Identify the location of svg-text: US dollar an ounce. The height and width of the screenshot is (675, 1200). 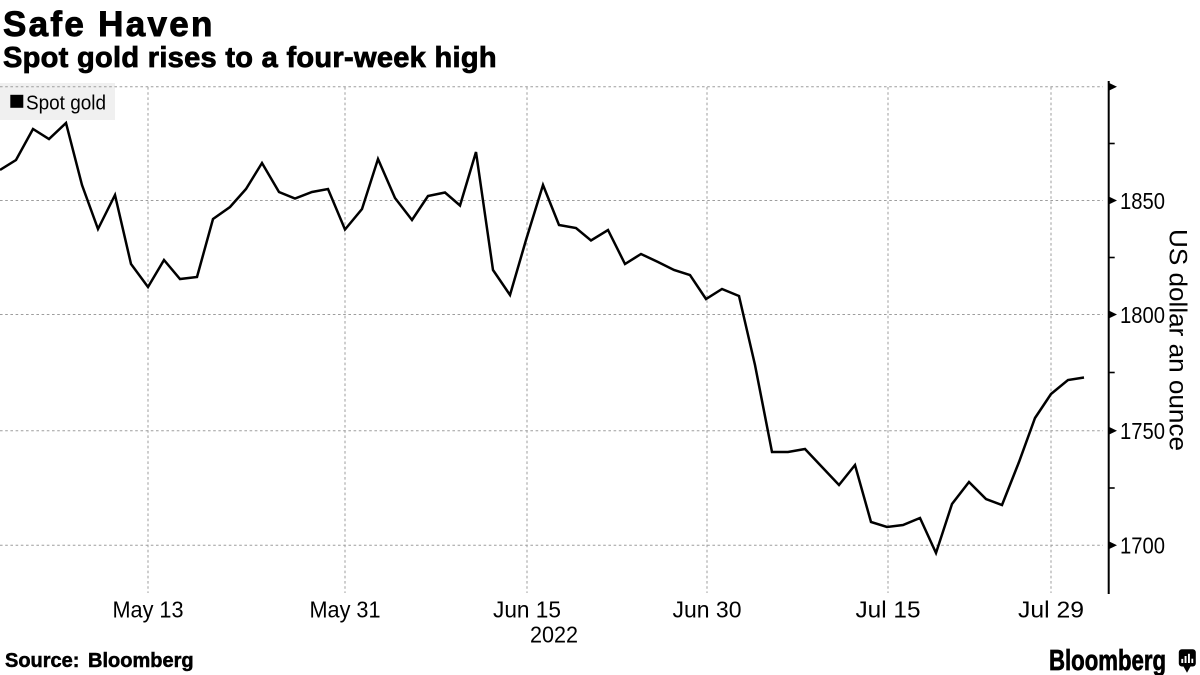
(1178, 340).